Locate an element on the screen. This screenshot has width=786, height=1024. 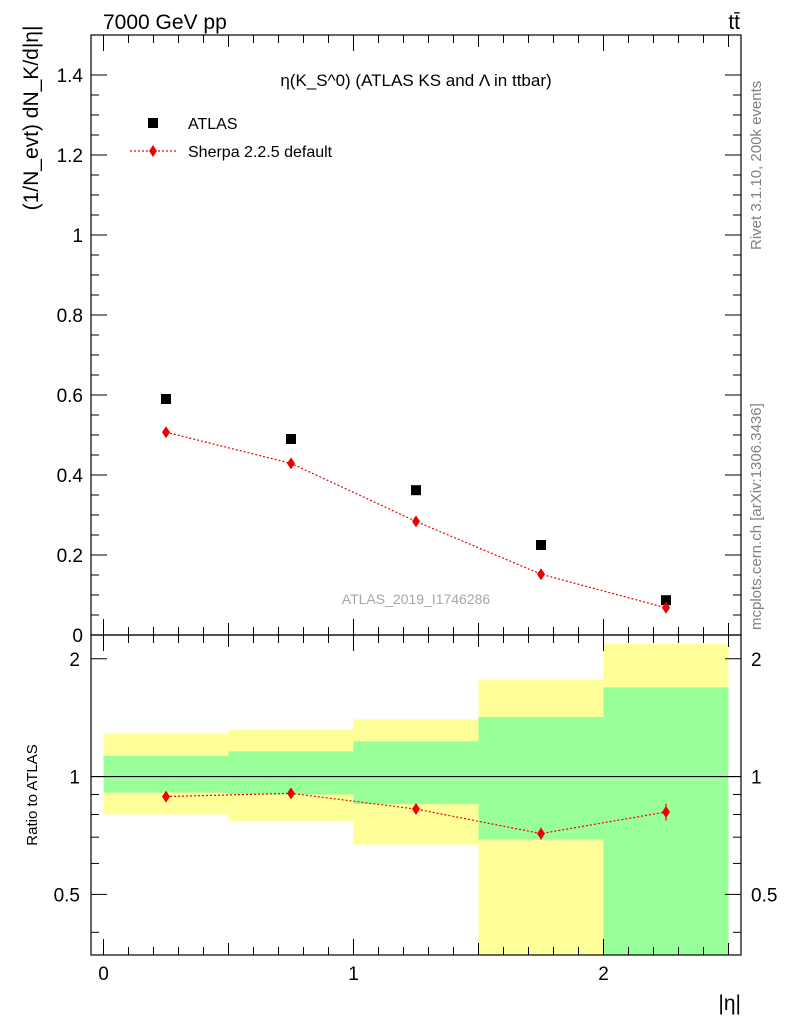
x-tick-label: 1 is located at coordinates (353, 974).